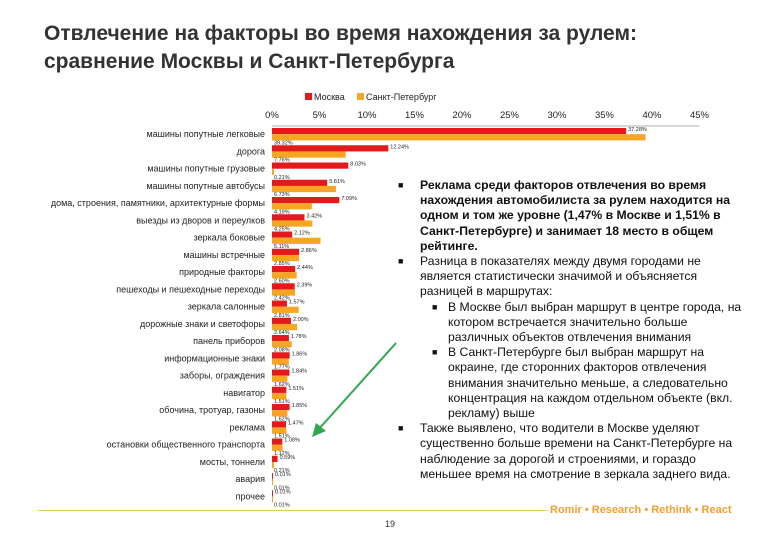 This screenshot has height=540, width=780. What do you see at coordinates (281, 247) in the screenshot?
I see `data-label-spb: 5.11%` at bounding box center [281, 247].